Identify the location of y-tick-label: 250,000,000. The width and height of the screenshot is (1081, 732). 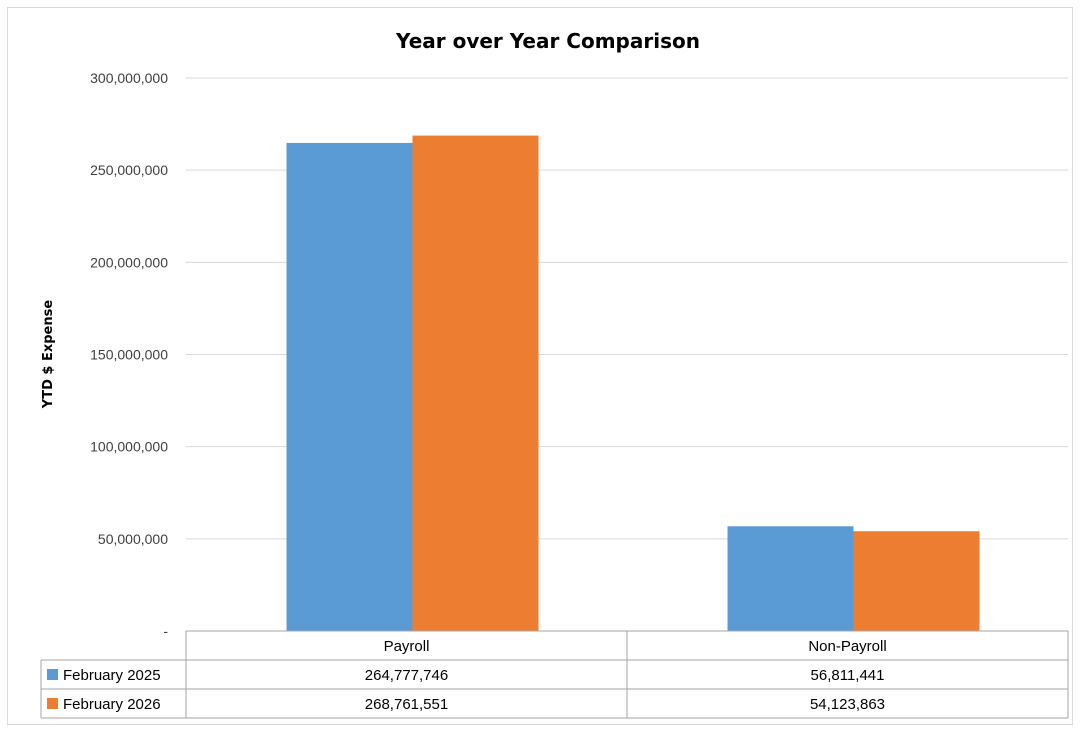
(129, 170).